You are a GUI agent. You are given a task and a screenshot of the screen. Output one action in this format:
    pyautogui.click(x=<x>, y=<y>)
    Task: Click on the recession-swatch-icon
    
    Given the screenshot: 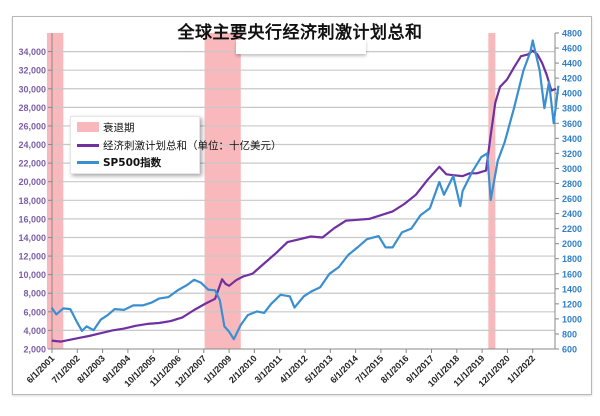 What is the action you would take?
    pyautogui.click(x=88, y=127)
    